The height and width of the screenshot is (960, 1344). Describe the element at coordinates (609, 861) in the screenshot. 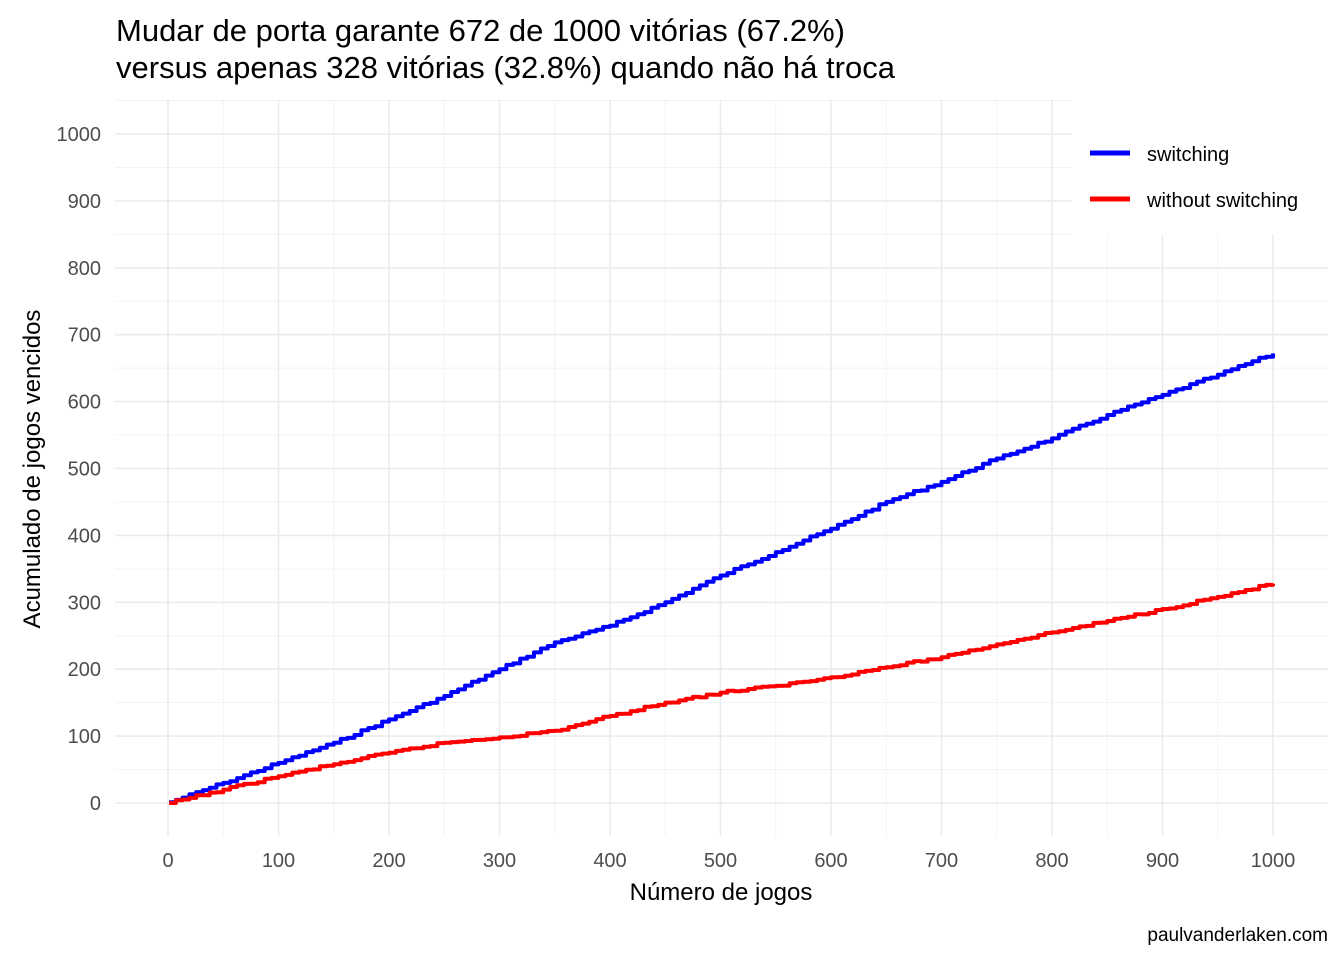

I see `x-tick-label: 400` at that location.